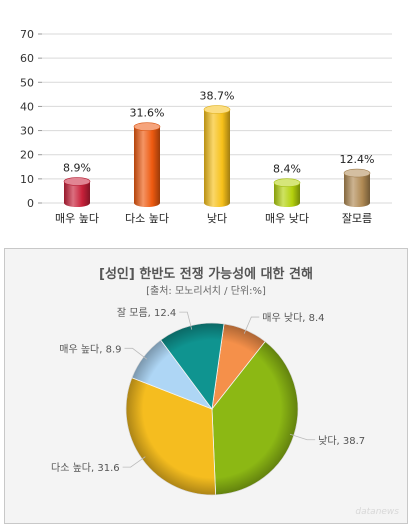 The width and height of the screenshot is (412, 527). Describe the element at coordinates (146, 313) in the screenshot. I see `pie-slice-label: 잘 모름, 12.4` at that location.